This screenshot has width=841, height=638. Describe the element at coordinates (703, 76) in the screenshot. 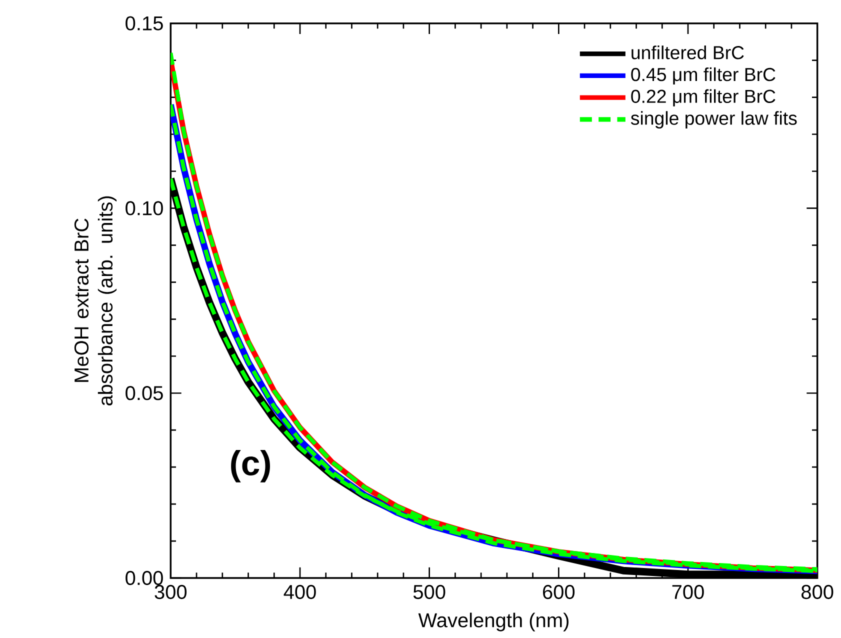

I see `legend-label: 0.45 μm filter BrC` at that location.